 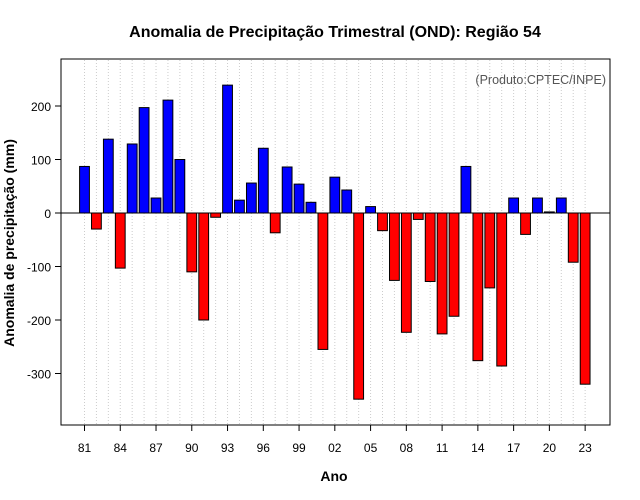 What do you see at coordinates (39, 375) in the screenshot?
I see `y-tick-label: -300` at bounding box center [39, 375].